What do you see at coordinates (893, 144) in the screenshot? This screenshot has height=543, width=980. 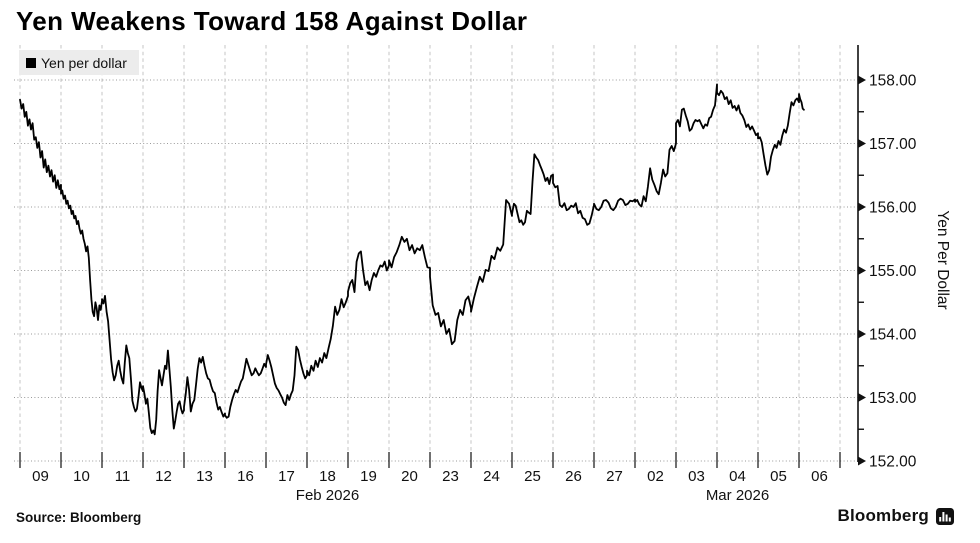 I see `y-tick-label: 157.00` at bounding box center [893, 144].